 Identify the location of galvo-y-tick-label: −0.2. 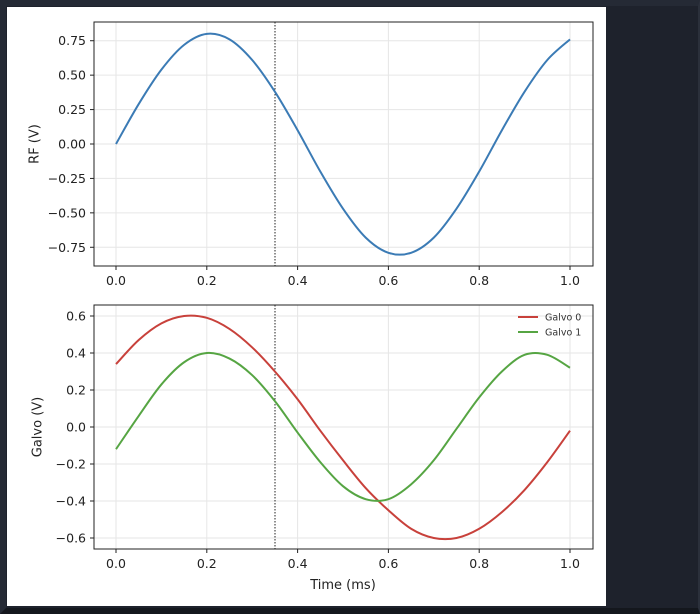
(71, 464).